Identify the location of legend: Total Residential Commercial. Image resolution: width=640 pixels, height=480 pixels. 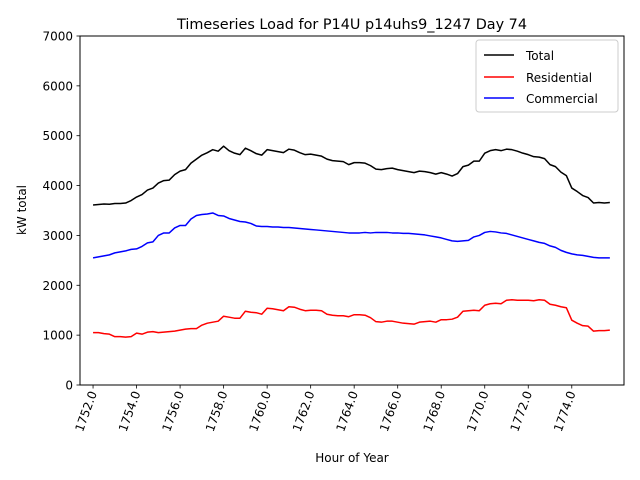
(547, 76).